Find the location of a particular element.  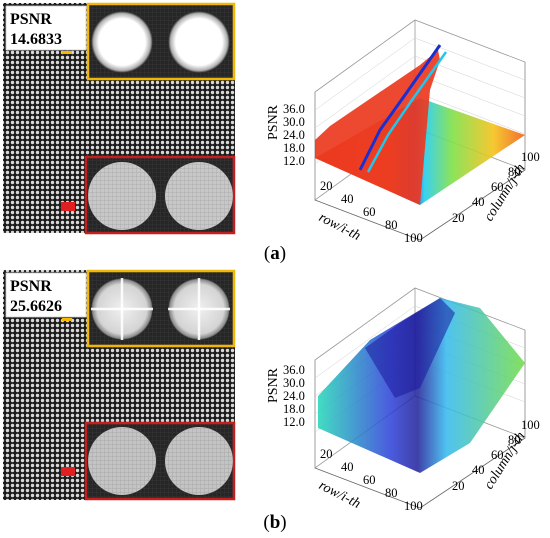

panel-a-caption: (a) is located at coordinates (275, 253).